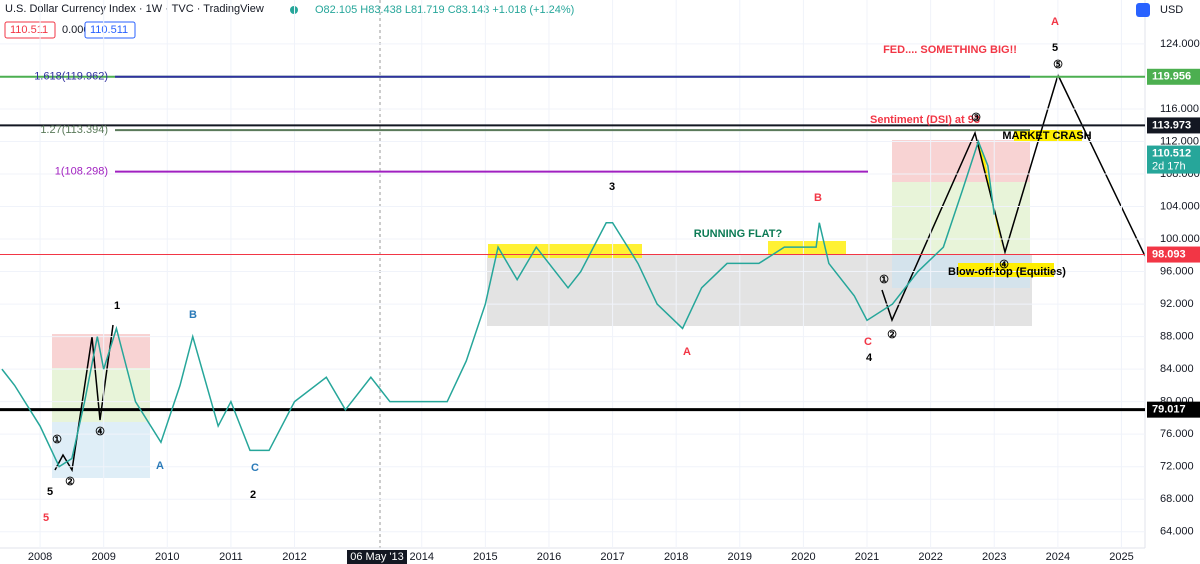 This screenshot has height=564, width=1200. What do you see at coordinates (421, 557) in the screenshot?
I see `x-tick-label: 2014` at bounding box center [421, 557].